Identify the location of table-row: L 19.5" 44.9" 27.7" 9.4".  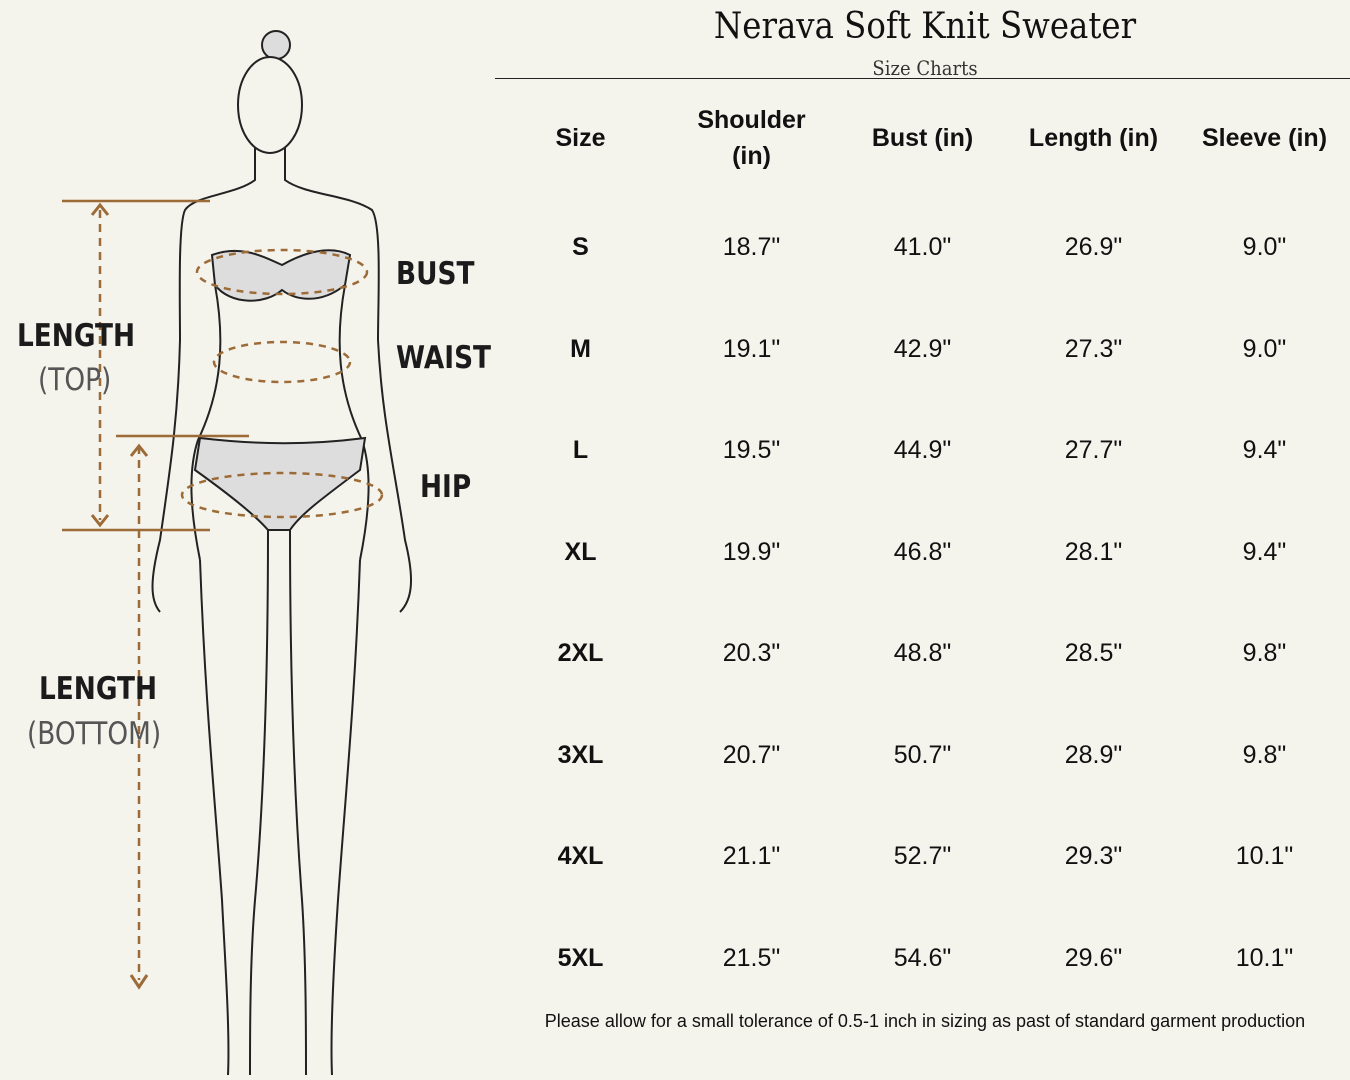
(922, 451).